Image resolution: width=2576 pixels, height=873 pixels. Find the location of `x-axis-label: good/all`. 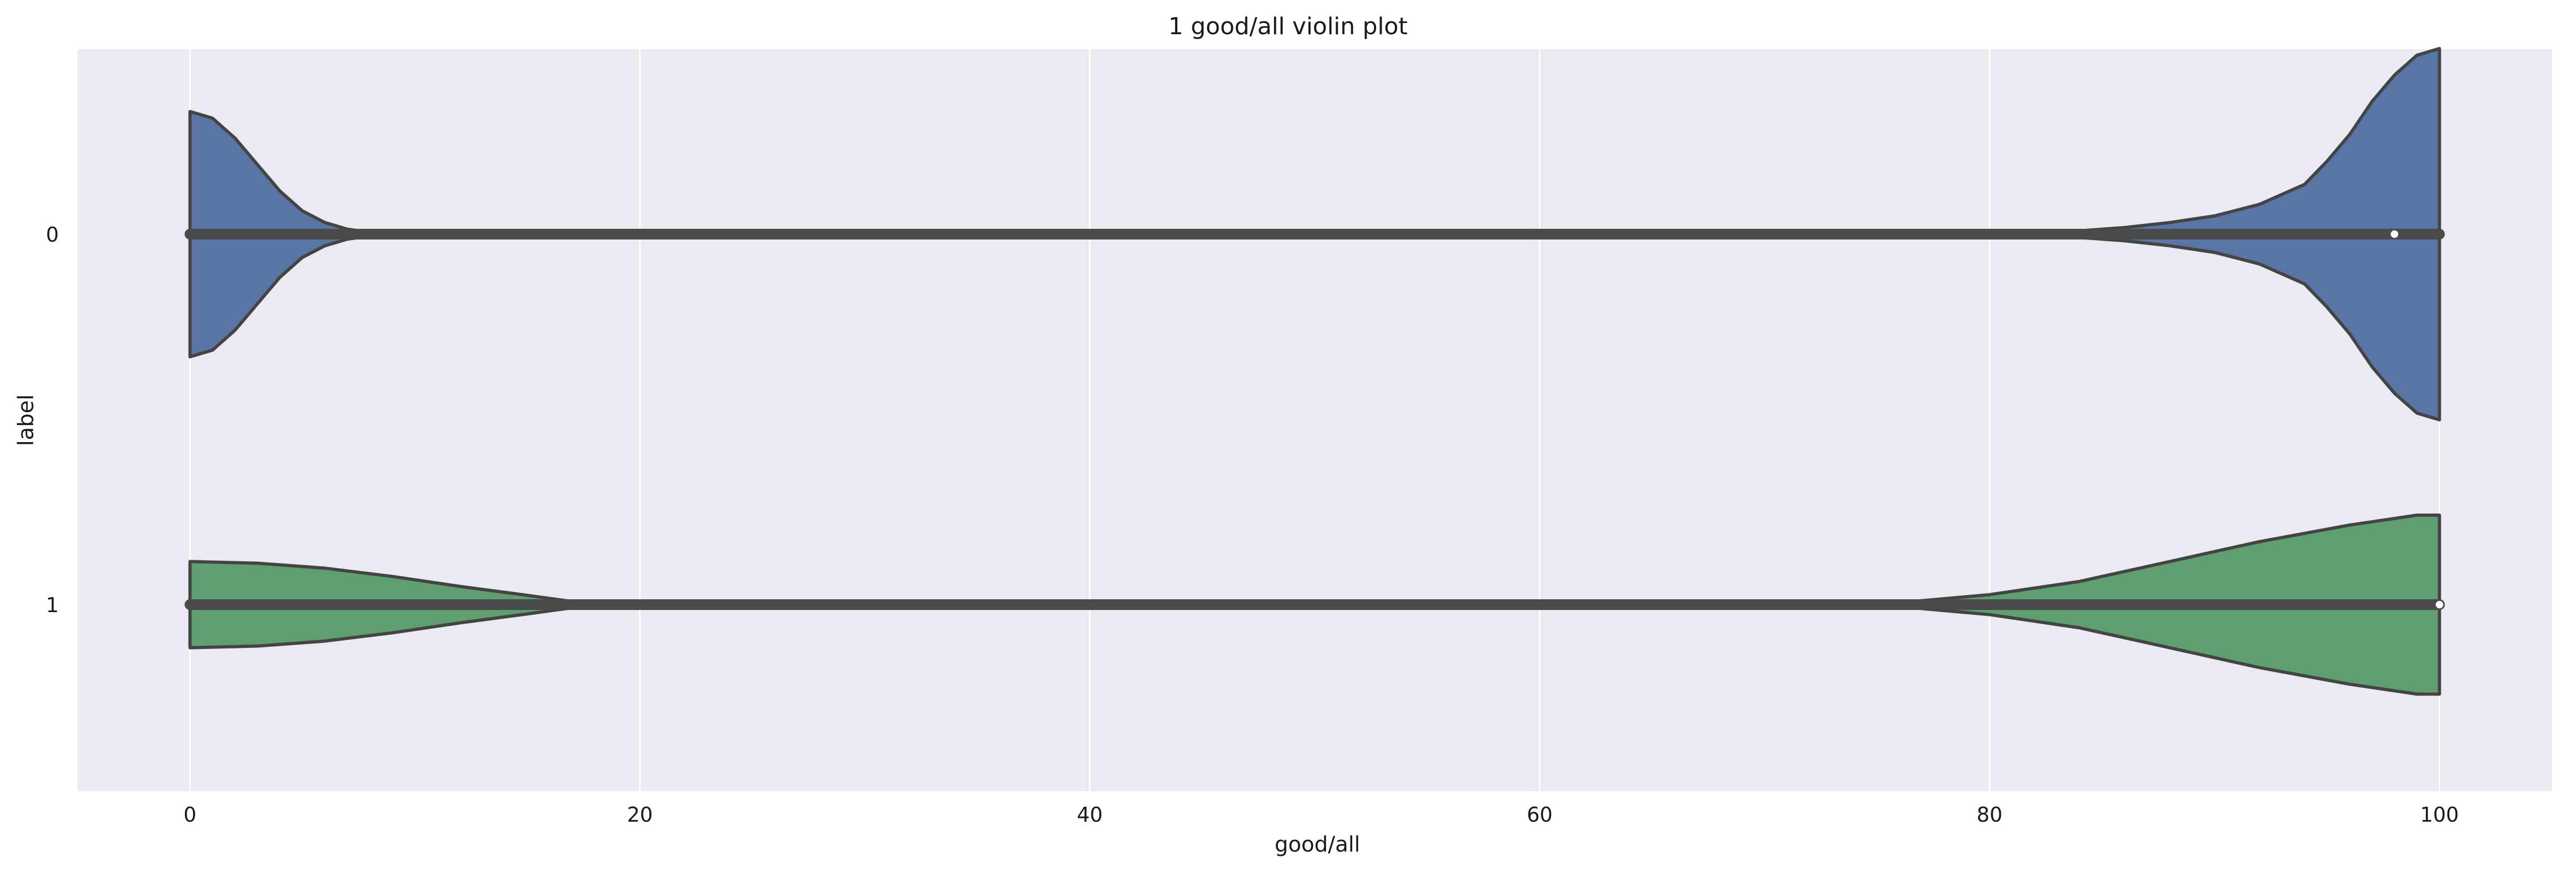

x-axis-label: good/all is located at coordinates (1317, 845).